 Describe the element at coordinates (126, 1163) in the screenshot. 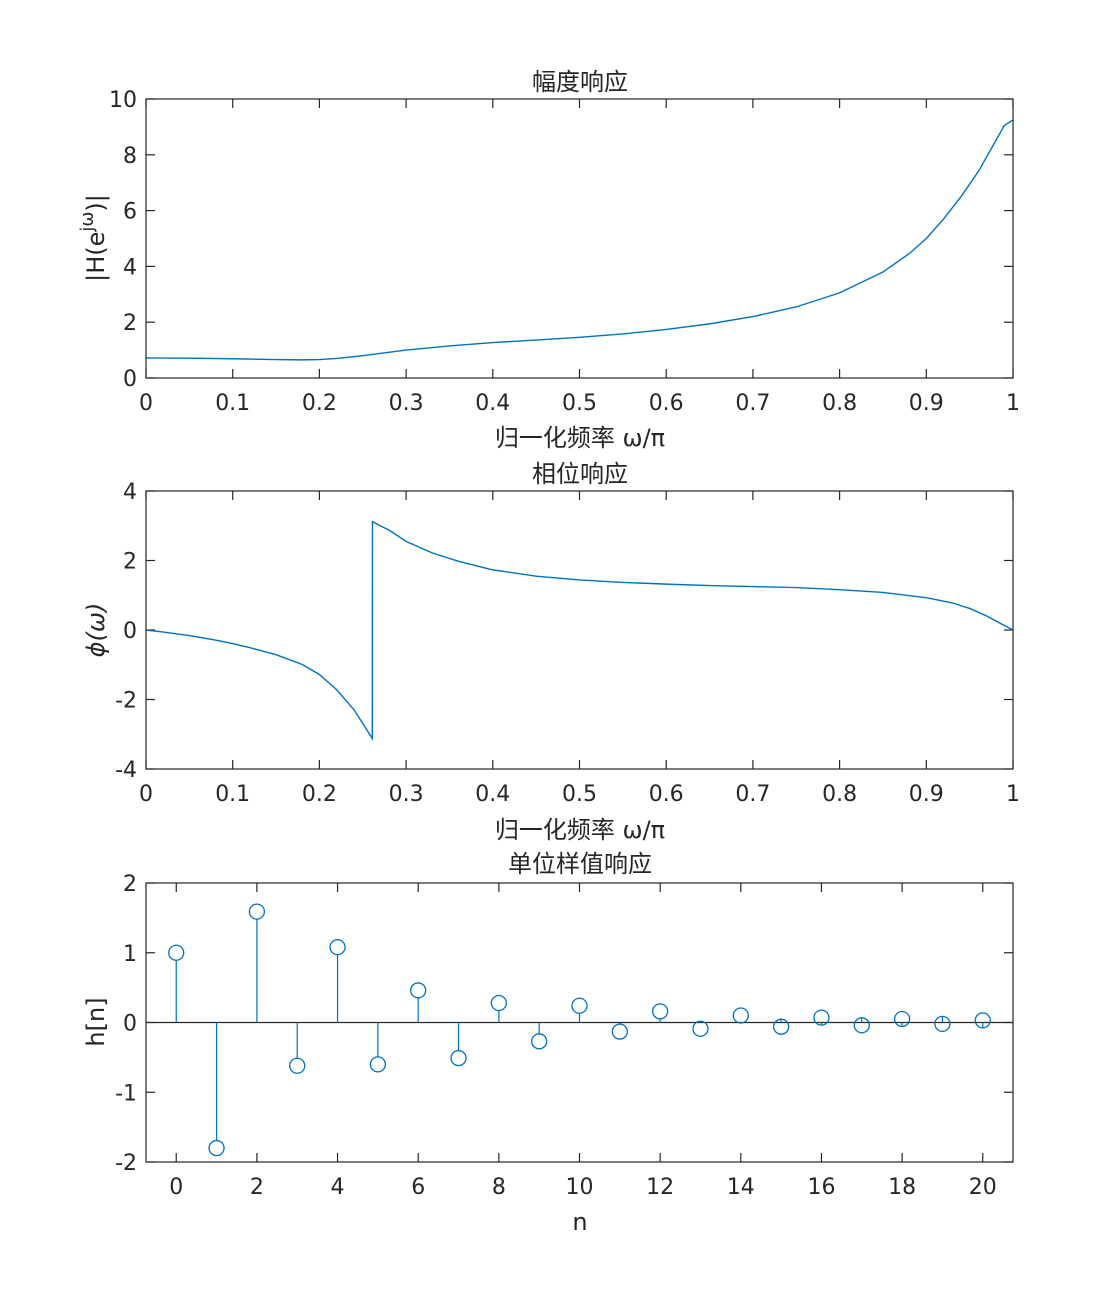

I see `impulse-ytick-label: -2` at that location.